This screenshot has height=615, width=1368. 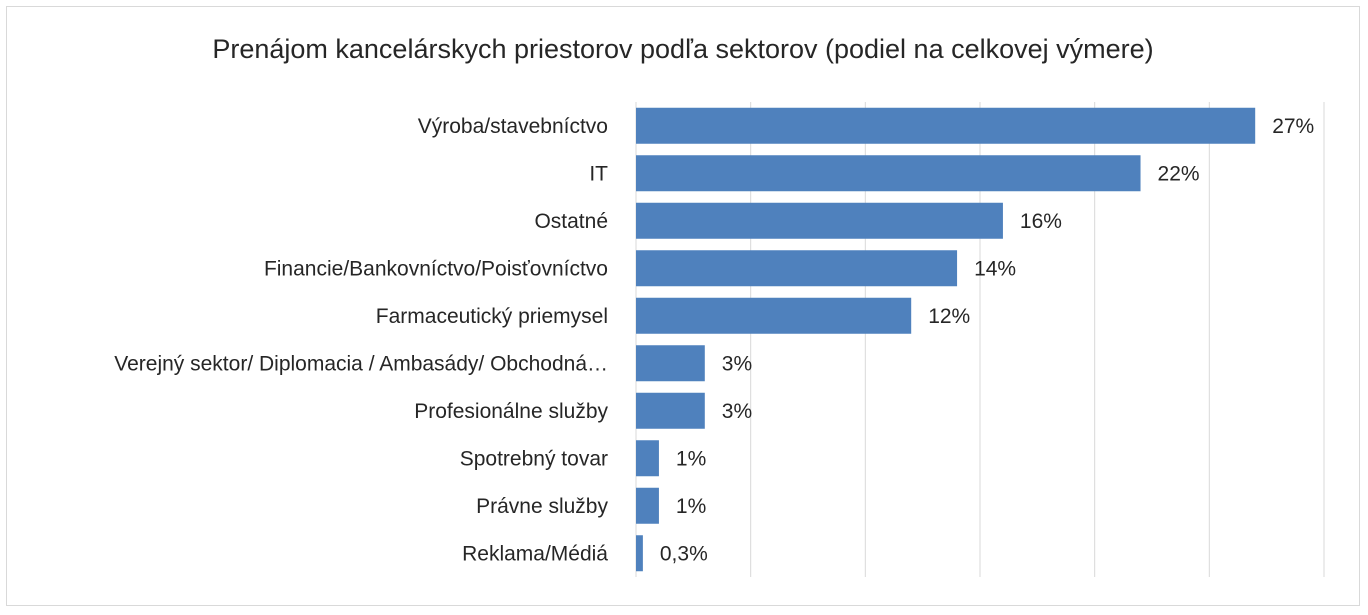 What do you see at coordinates (684, 553) in the screenshot?
I see `data-label: 0,3%` at bounding box center [684, 553].